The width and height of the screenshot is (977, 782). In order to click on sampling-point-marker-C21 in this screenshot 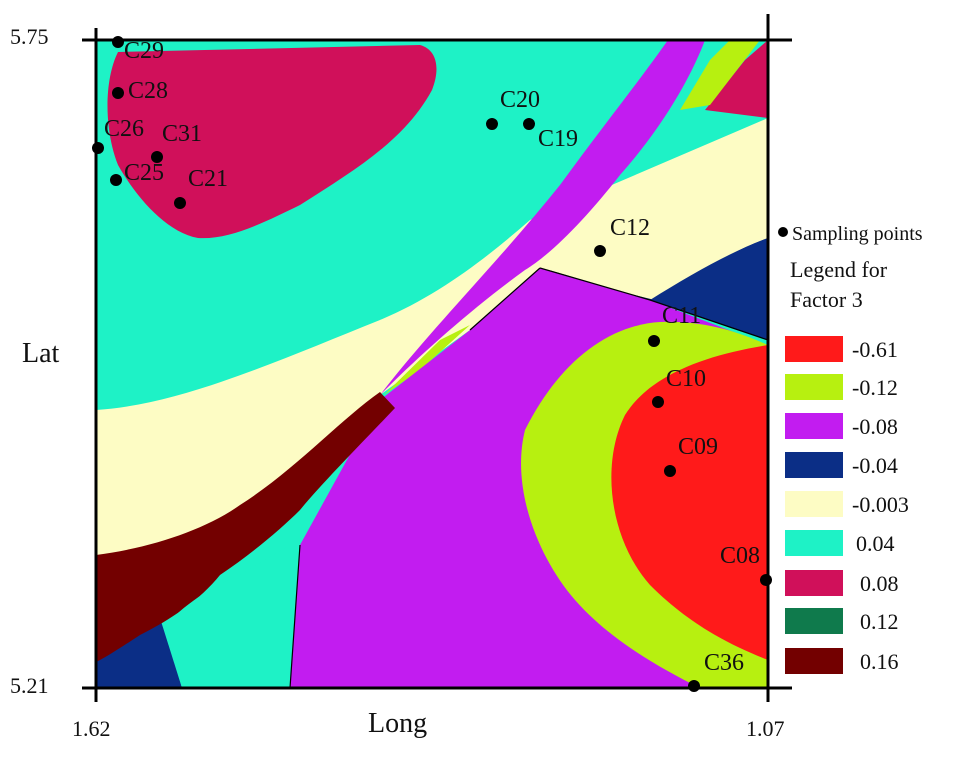, I will do `click(180, 203)`.